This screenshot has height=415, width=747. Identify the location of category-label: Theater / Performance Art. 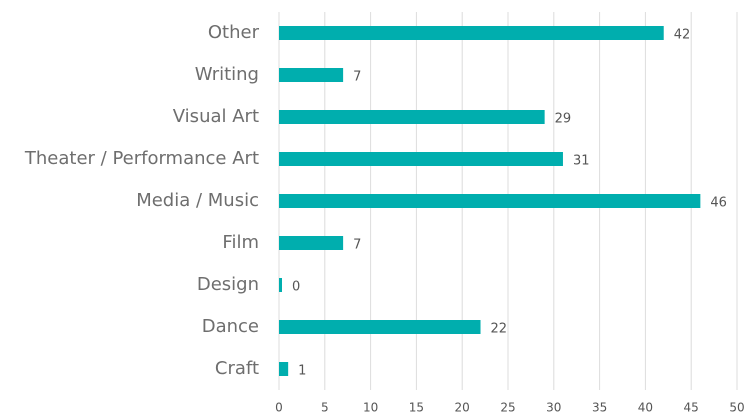
(141, 158).